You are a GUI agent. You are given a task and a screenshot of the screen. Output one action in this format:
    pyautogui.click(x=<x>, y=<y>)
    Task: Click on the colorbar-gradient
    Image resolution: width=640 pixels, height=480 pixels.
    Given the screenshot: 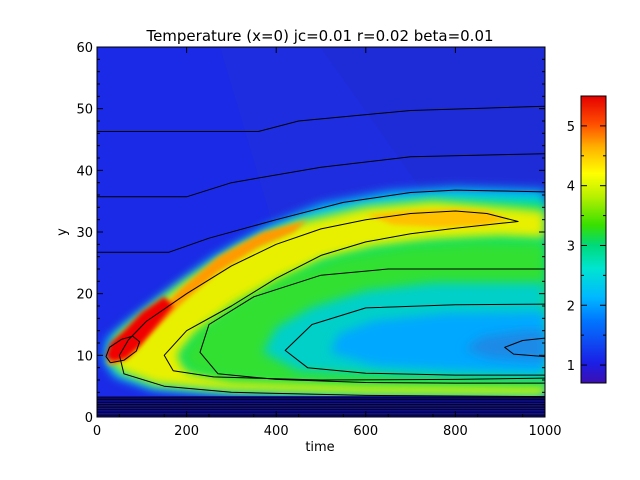 What is the action you would take?
    pyautogui.click(x=593, y=239)
    